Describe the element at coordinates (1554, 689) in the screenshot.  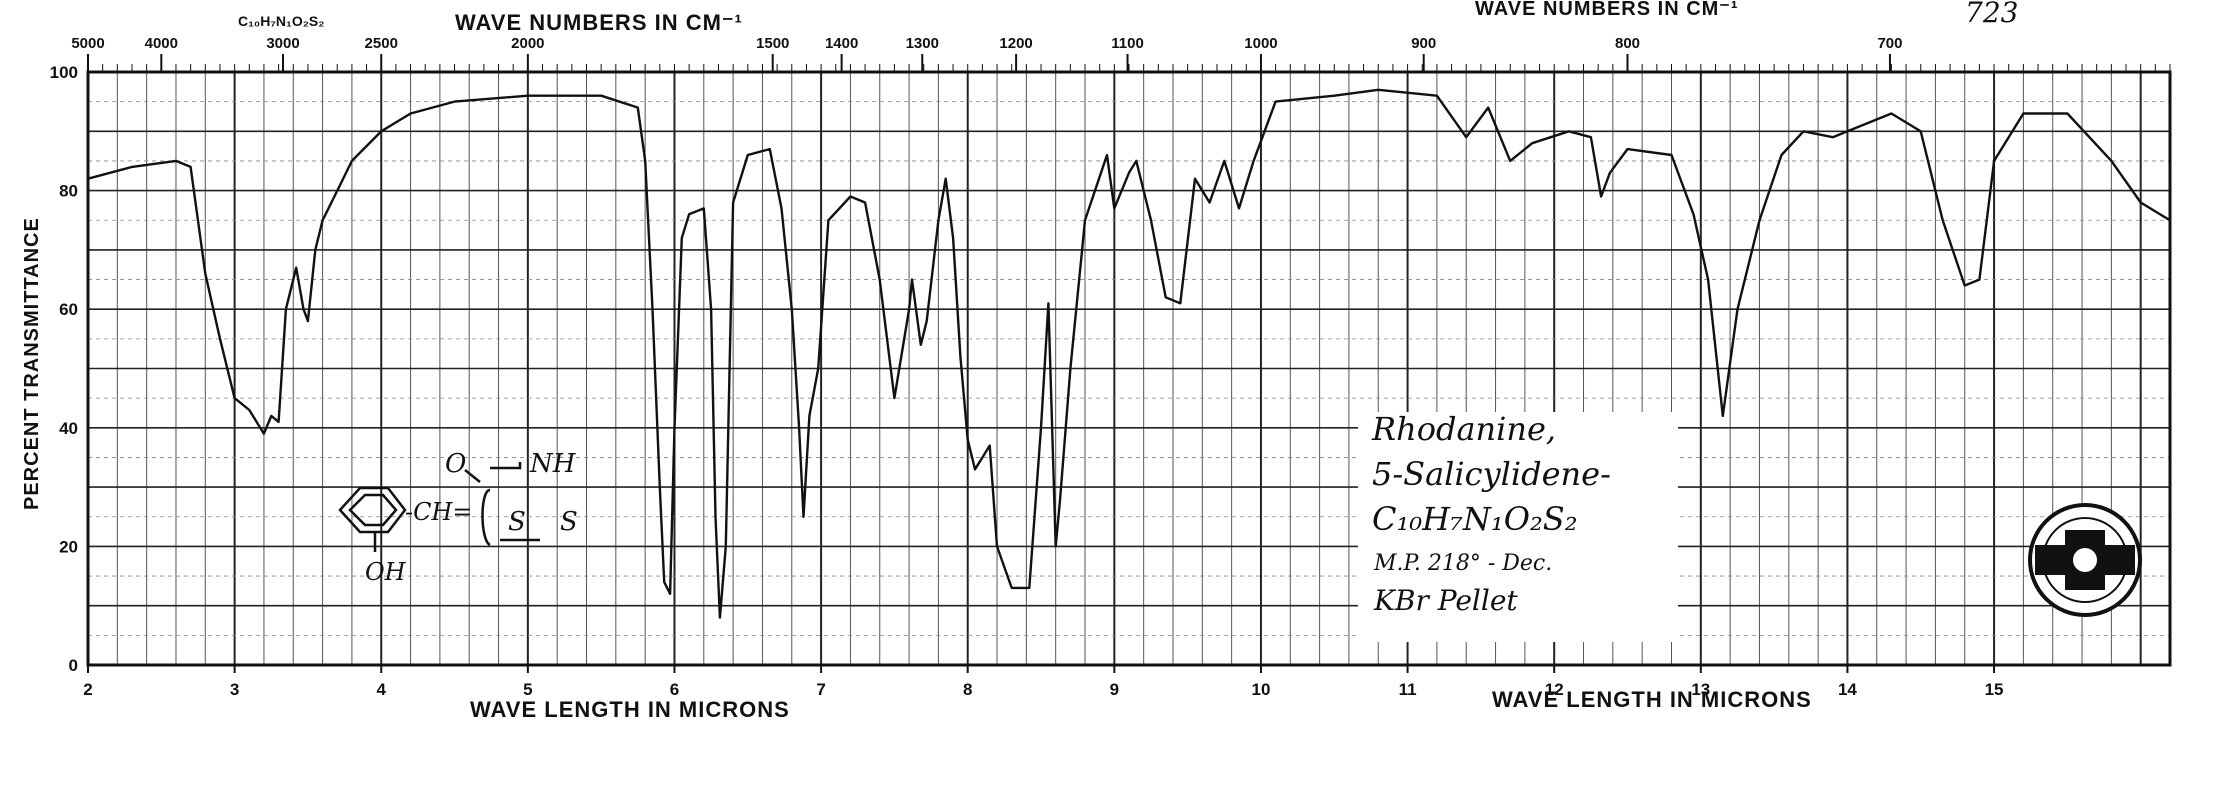
I see `micron-tick-label: 12` at that location.